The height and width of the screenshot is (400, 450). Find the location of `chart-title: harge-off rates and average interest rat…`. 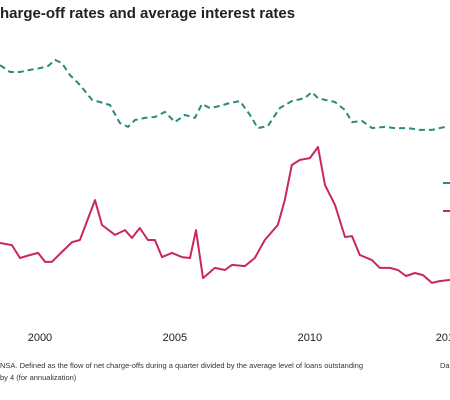

chart-title: harge-off rates and average interest rat… is located at coordinates (147, 13).